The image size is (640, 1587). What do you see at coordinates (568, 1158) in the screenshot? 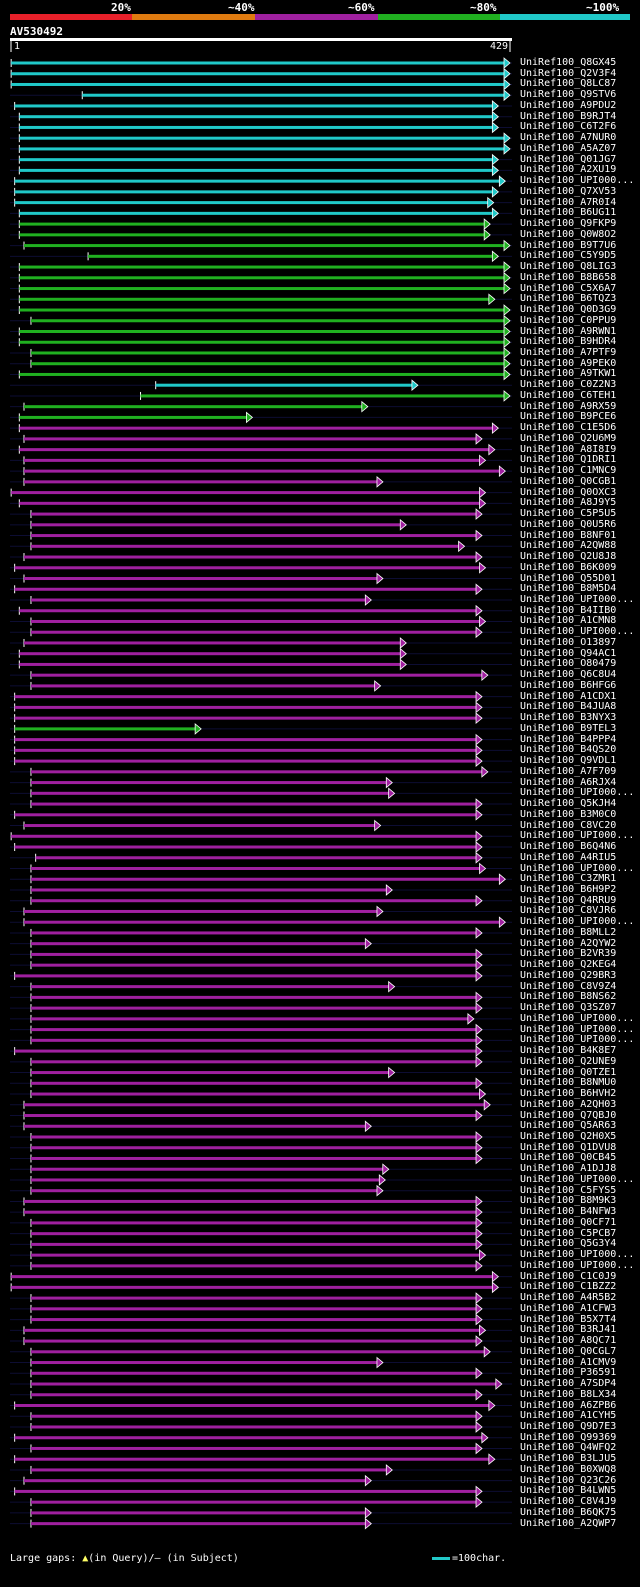
I see `hit-name-103: UniRef100_Q0CB45` at bounding box center [568, 1158].